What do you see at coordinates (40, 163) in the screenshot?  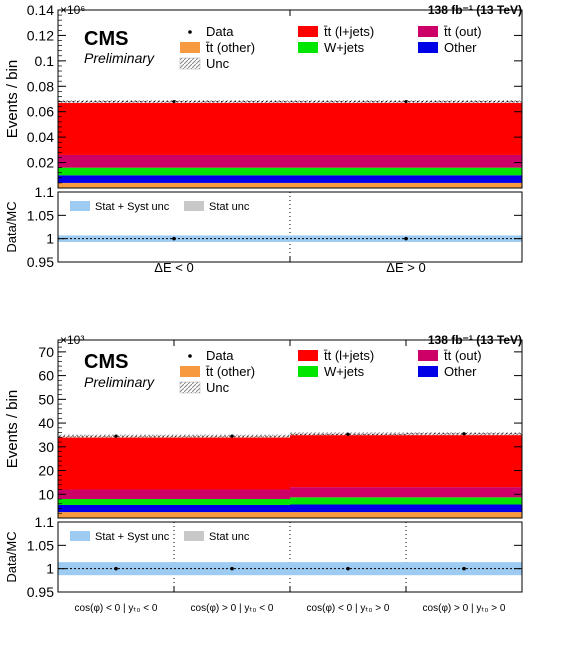 I see `y-tick-label: 0.02` at bounding box center [40, 163].